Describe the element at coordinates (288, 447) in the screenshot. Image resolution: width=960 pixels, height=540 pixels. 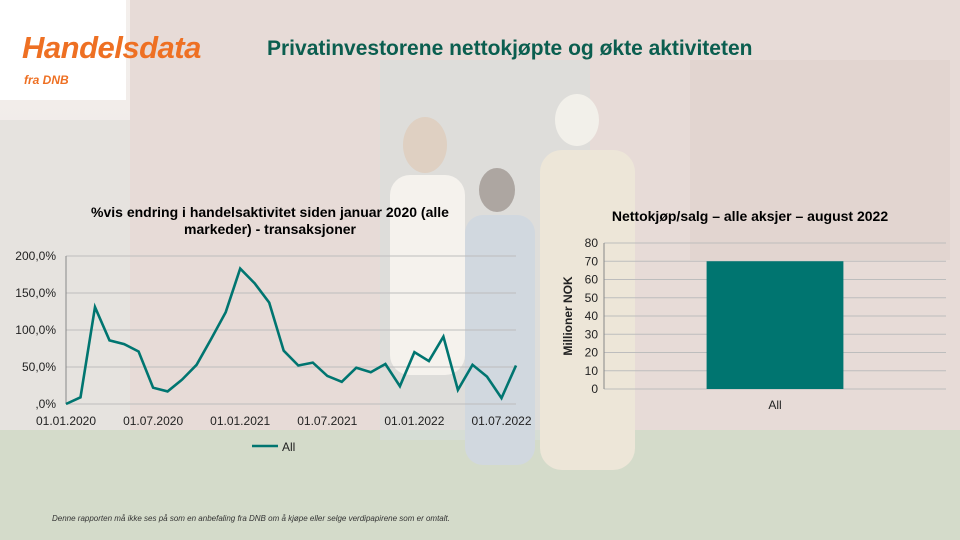
I see `legend-label-all: All` at that location.